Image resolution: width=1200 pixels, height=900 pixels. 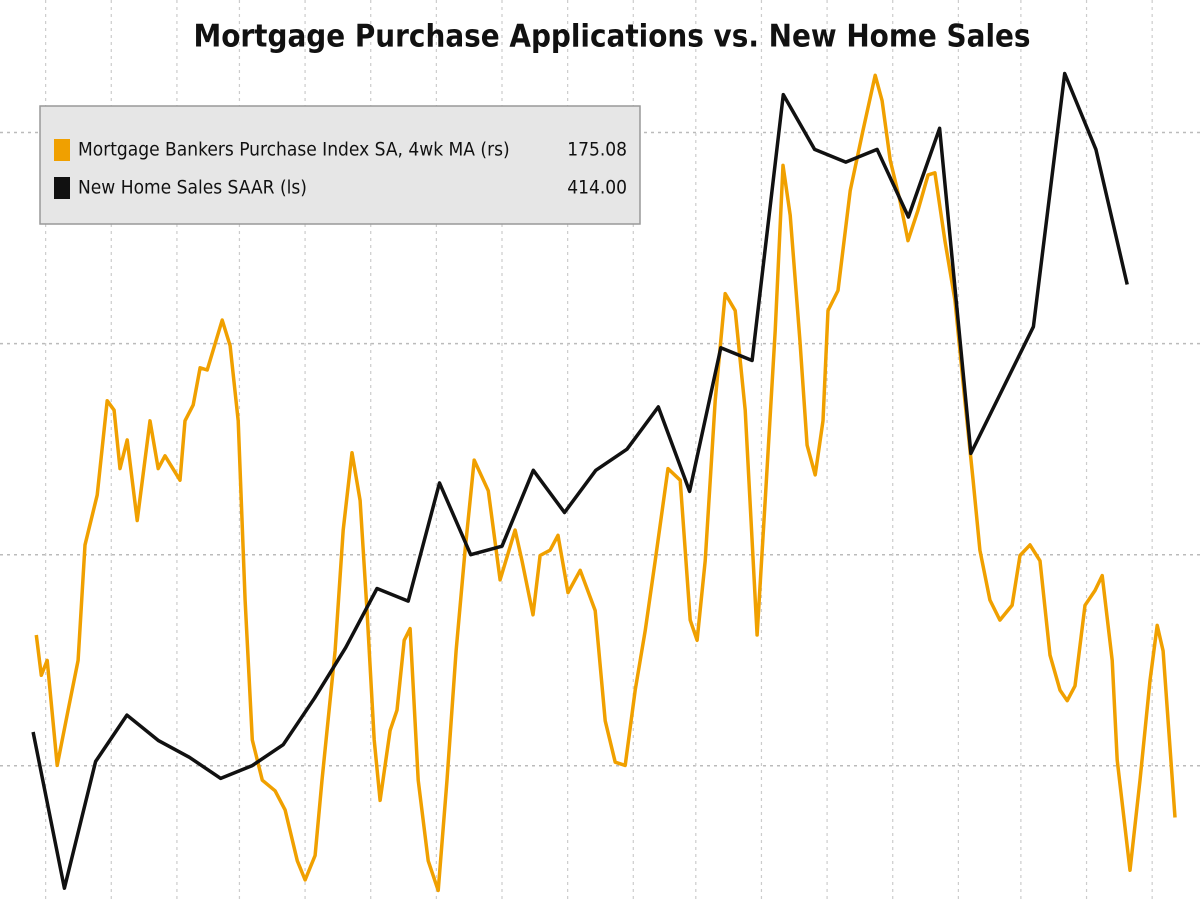 What do you see at coordinates (597, 150) in the screenshot?
I see `legend-value: 175.08` at bounding box center [597, 150].